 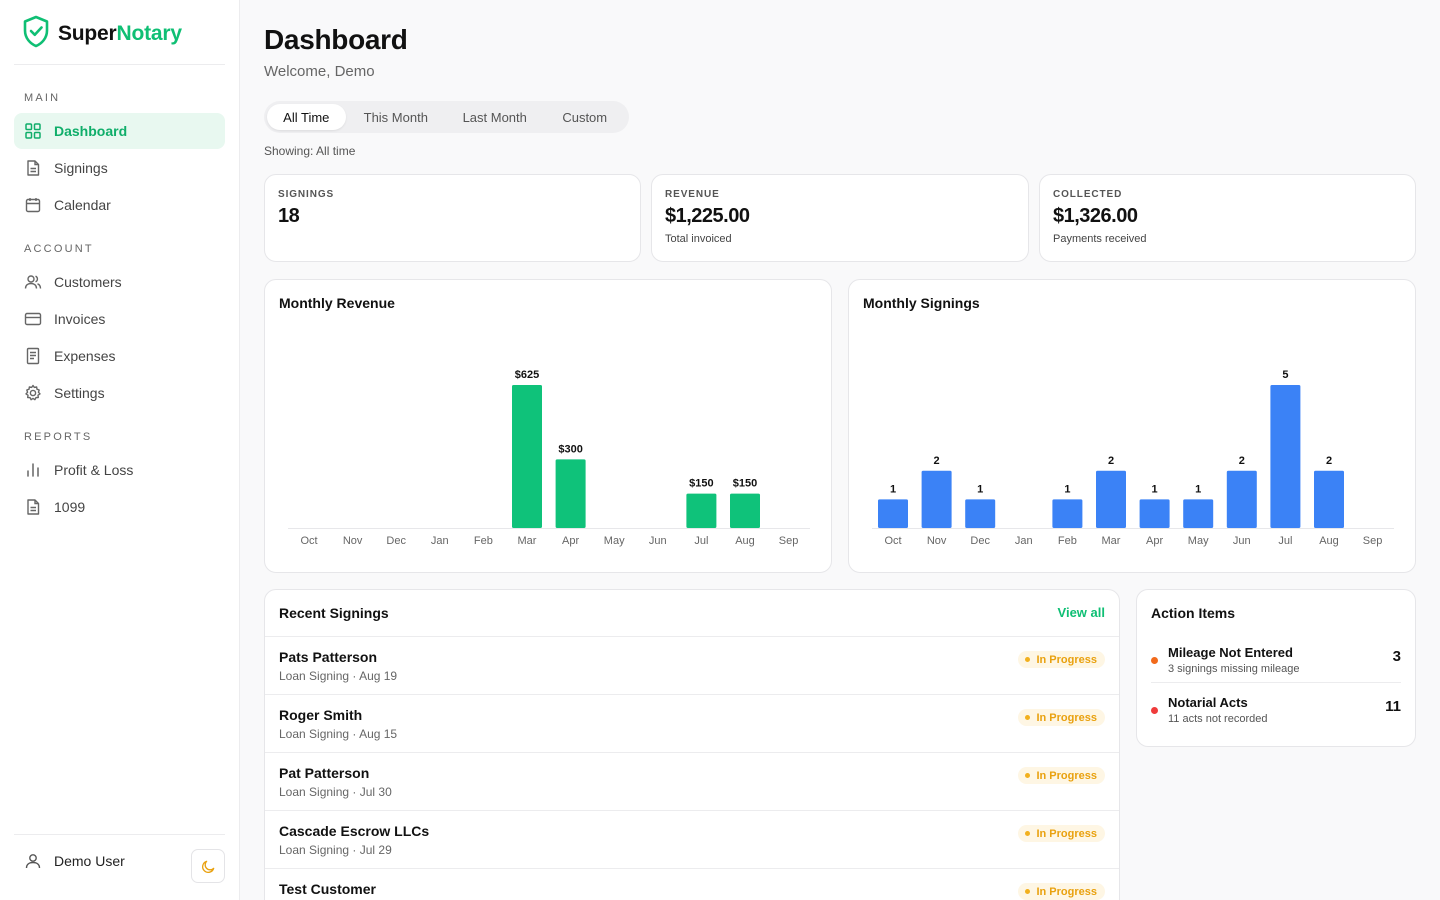 What do you see at coordinates (1241, 499) in the screenshot?
I see `bar-jun` at bounding box center [1241, 499].